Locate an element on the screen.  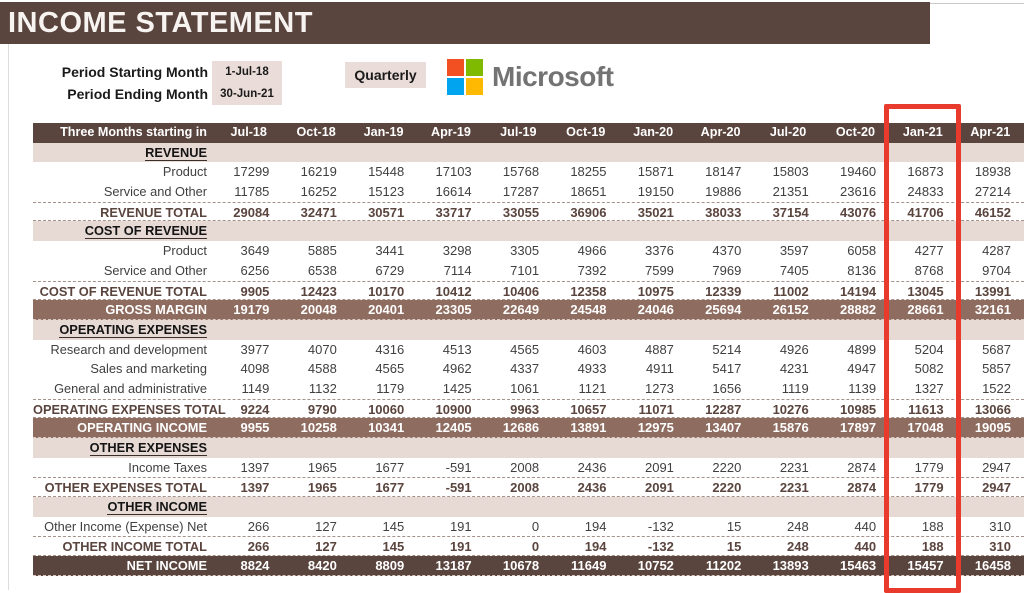
value-cell-service-and-other-jul-19: 17287 is located at coordinates (521, 192).